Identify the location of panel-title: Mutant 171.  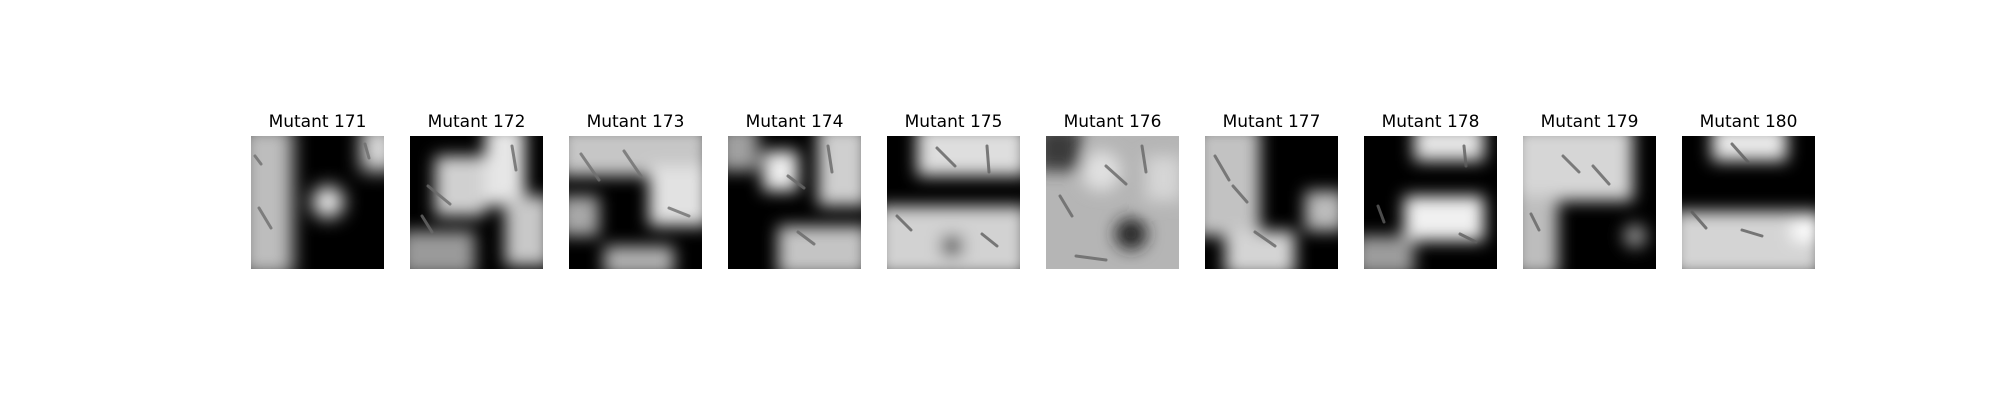
(317, 122).